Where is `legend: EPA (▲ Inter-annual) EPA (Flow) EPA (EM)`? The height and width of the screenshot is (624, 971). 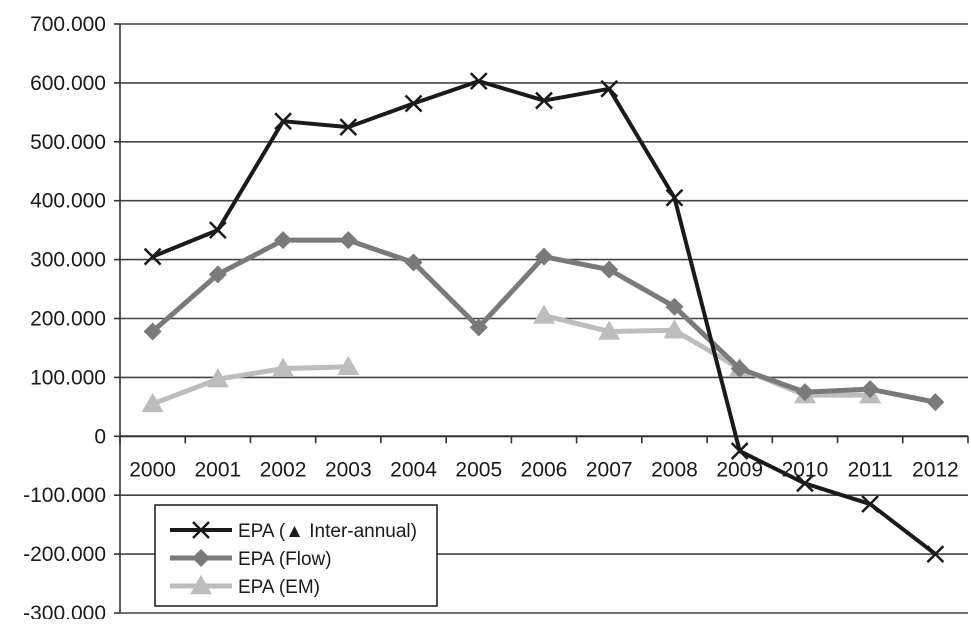
legend: EPA (▲ Inter-annual) EPA (Flow) EPA (EM) is located at coordinates (296, 555).